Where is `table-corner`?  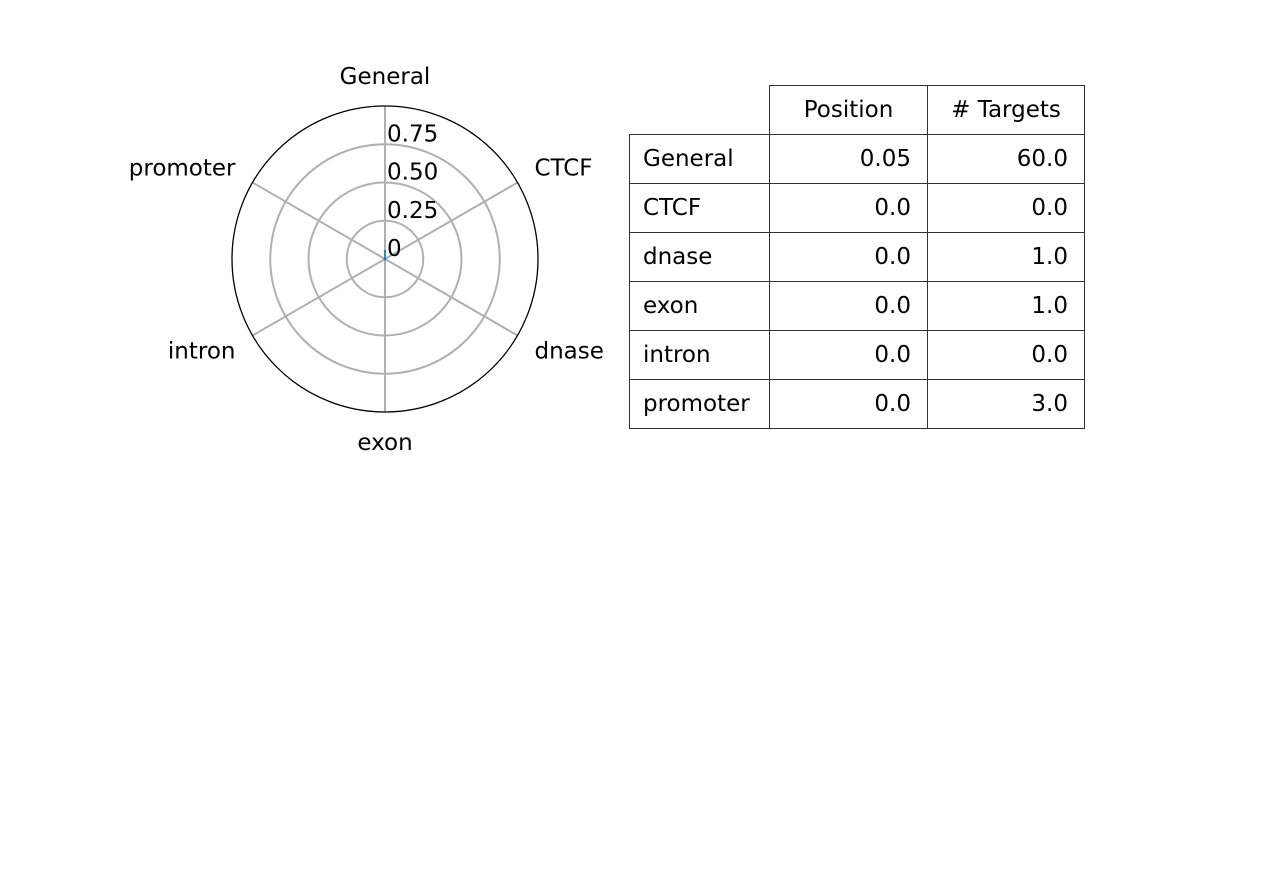 table-corner is located at coordinates (700, 110).